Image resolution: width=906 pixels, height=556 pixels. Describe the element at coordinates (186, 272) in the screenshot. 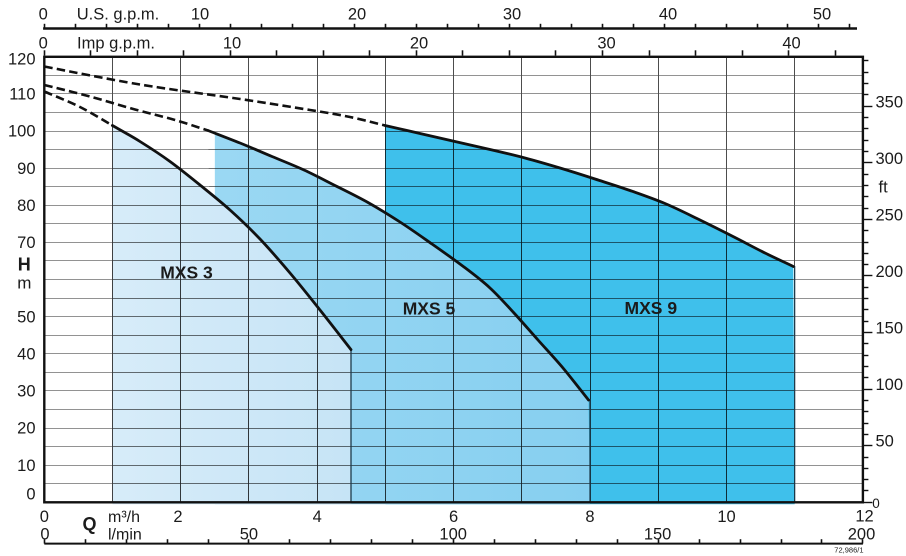

I see `svg-text: MXS 3` at that location.